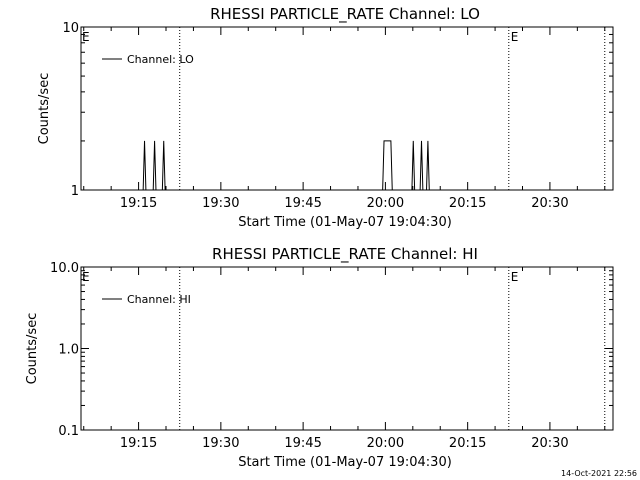  What do you see at coordinates (68, 431) in the screenshot?
I see `y-tick-label: 0.1` at bounding box center [68, 431].